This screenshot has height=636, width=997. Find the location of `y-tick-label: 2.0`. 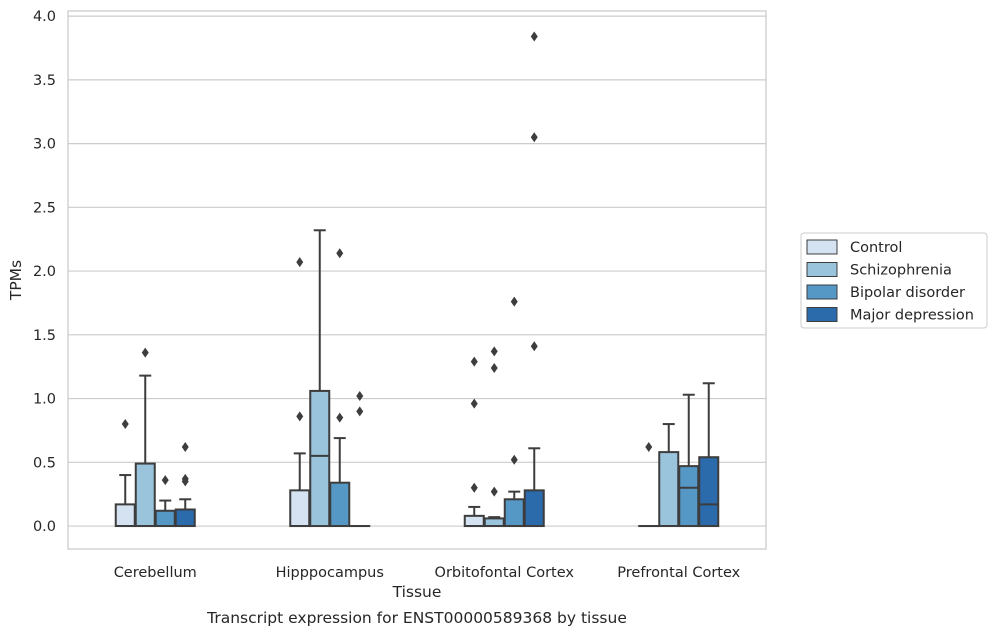

y-tick-label: 2.0 is located at coordinates (44, 272).